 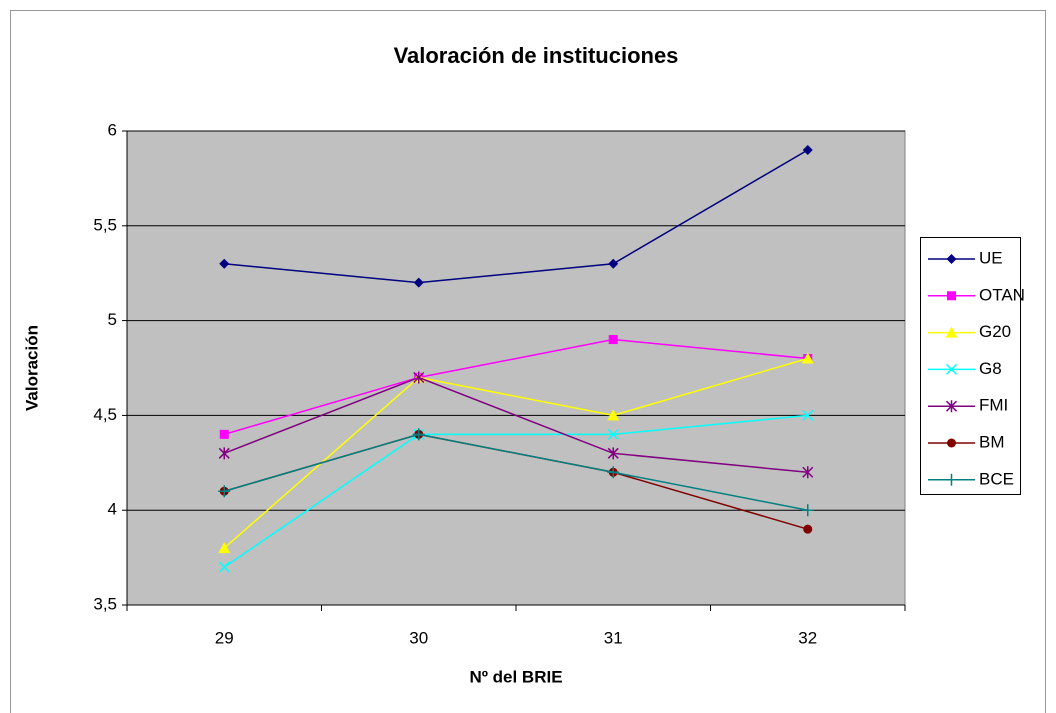 What do you see at coordinates (993, 405) in the screenshot?
I see `legend-label: FMI` at bounding box center [993, 405].